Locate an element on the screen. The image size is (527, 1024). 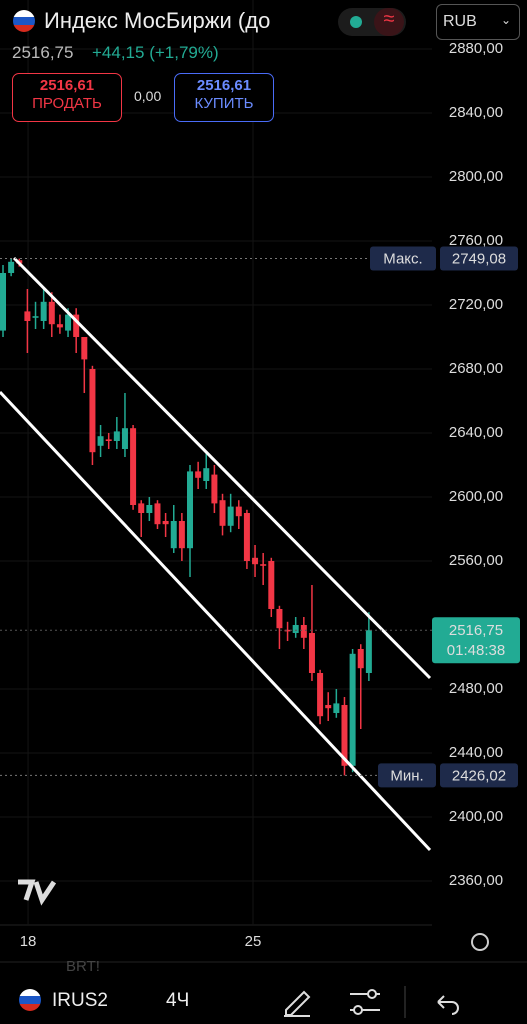
y-tick-label: 2400,00 is located at coordinates (476, 816).